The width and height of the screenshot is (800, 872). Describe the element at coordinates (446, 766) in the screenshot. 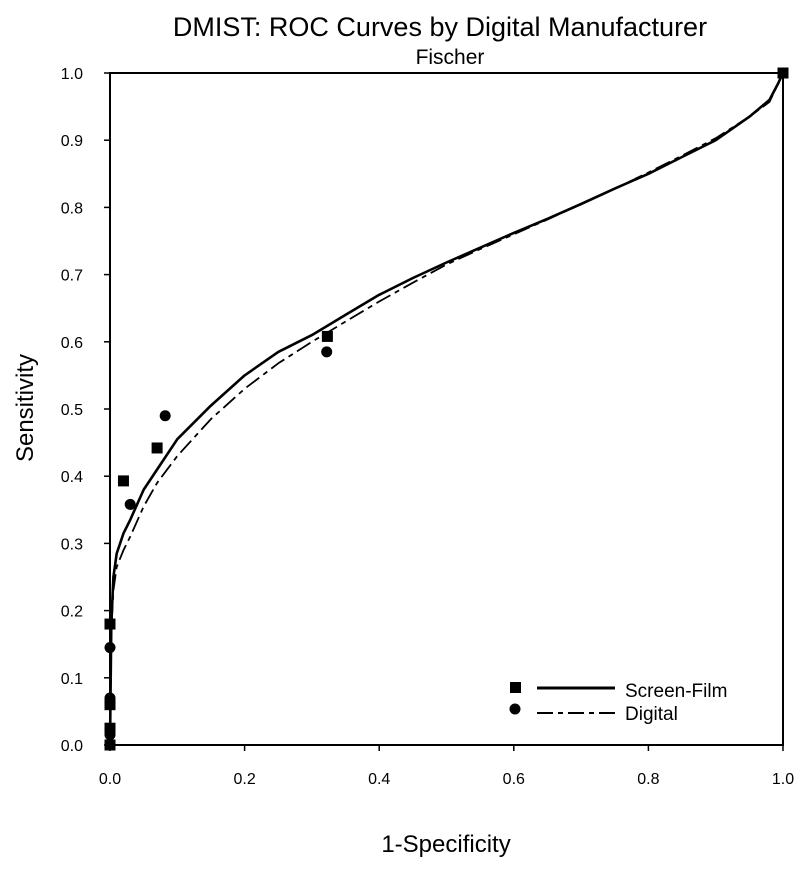

I see `x-axis-ticks: 0.0 0.2 0.4 0.6 0.8 1.0` at that location.